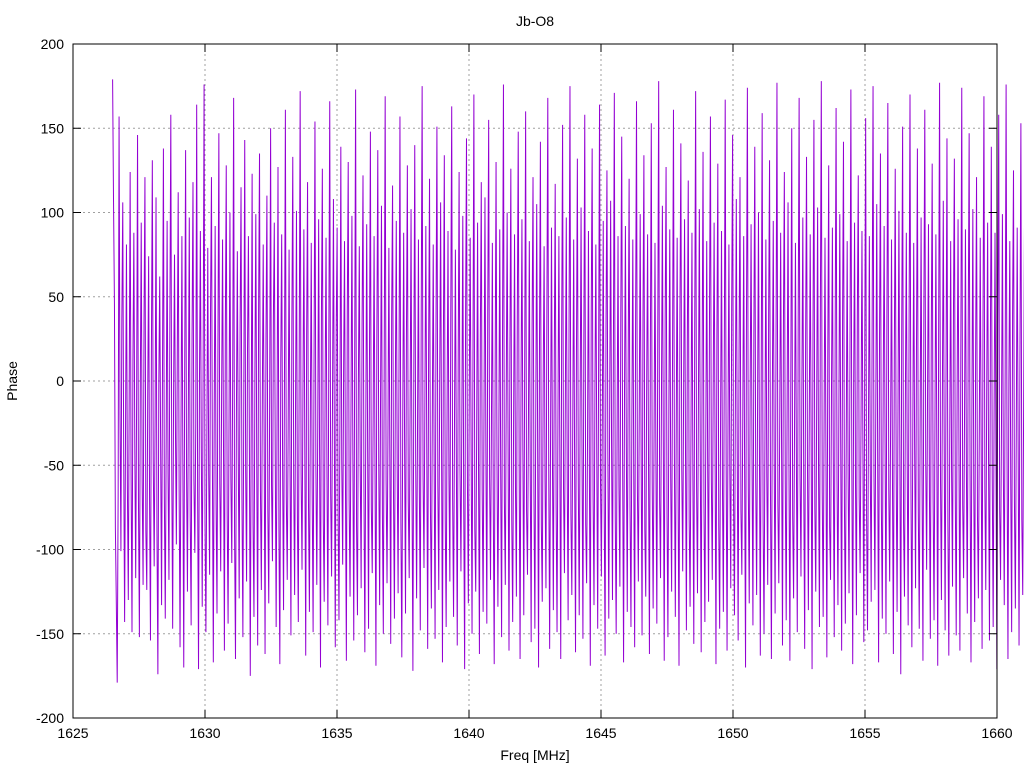  I want to click on x-tick-label: 1625, so click(72, 733).